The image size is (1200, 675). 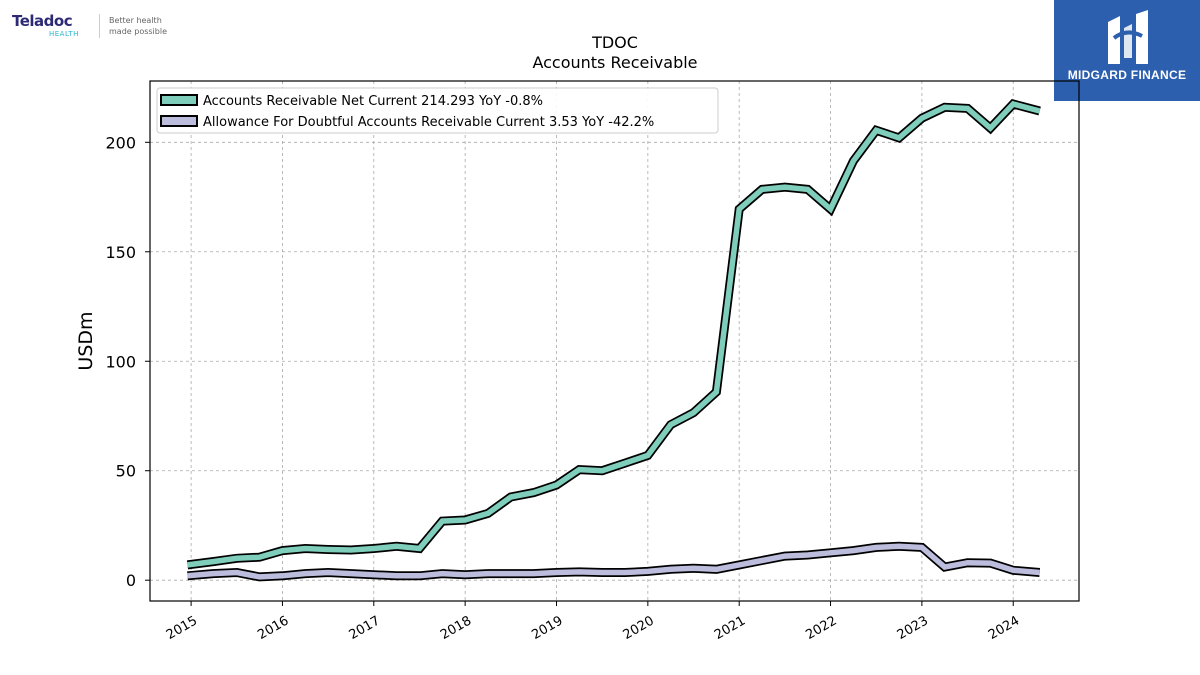 What do you see at coordinates (42, 21) in the screenshot?
I see `teladoc-logo-name: Teladoc` at bounding box center [42, 21].